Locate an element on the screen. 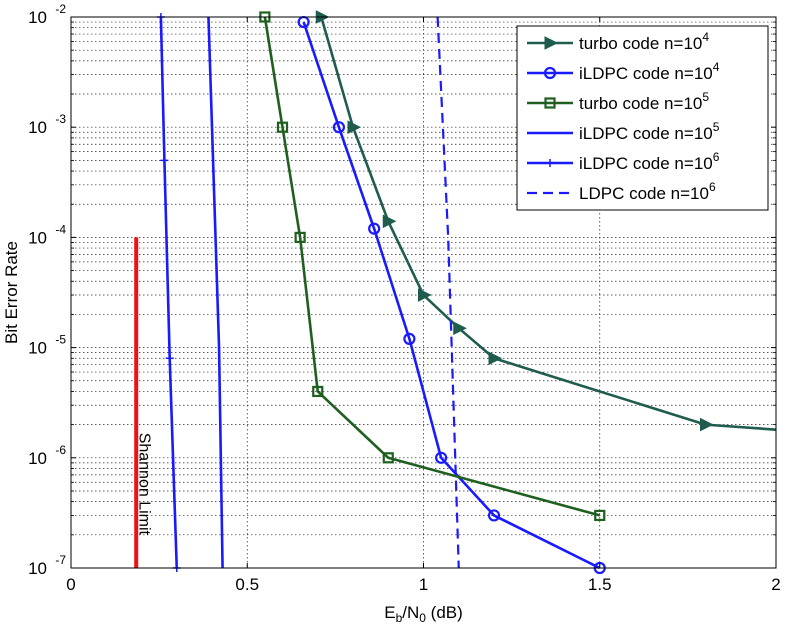 This screenshot has width=794, height=630. y-tick-exponent: -3 is located at coordinates (60, 119).